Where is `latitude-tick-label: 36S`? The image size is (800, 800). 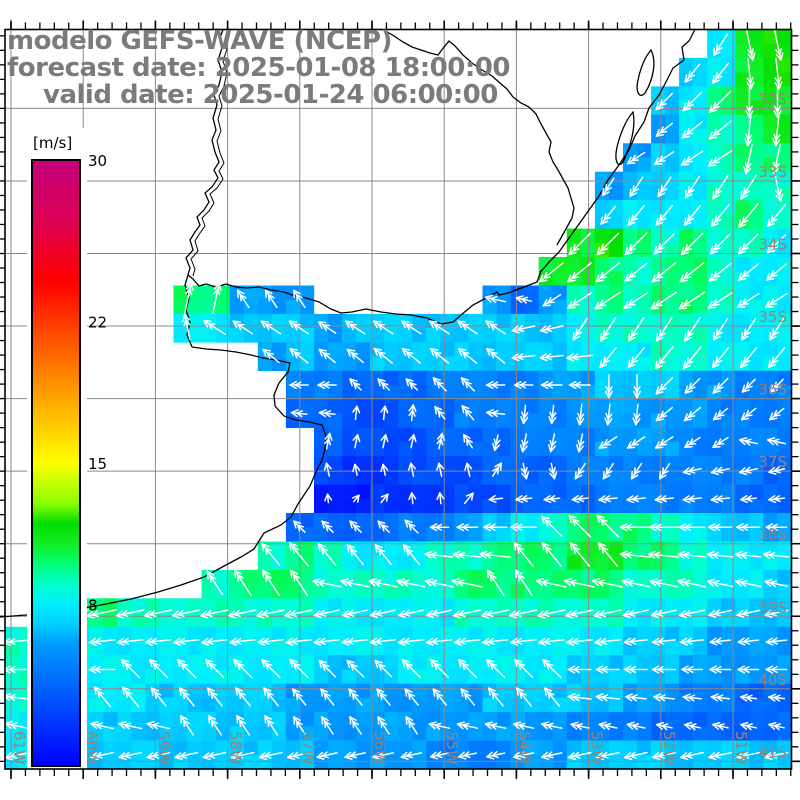
latitude-tick-label: 36S is located at coordinates (772, 390).